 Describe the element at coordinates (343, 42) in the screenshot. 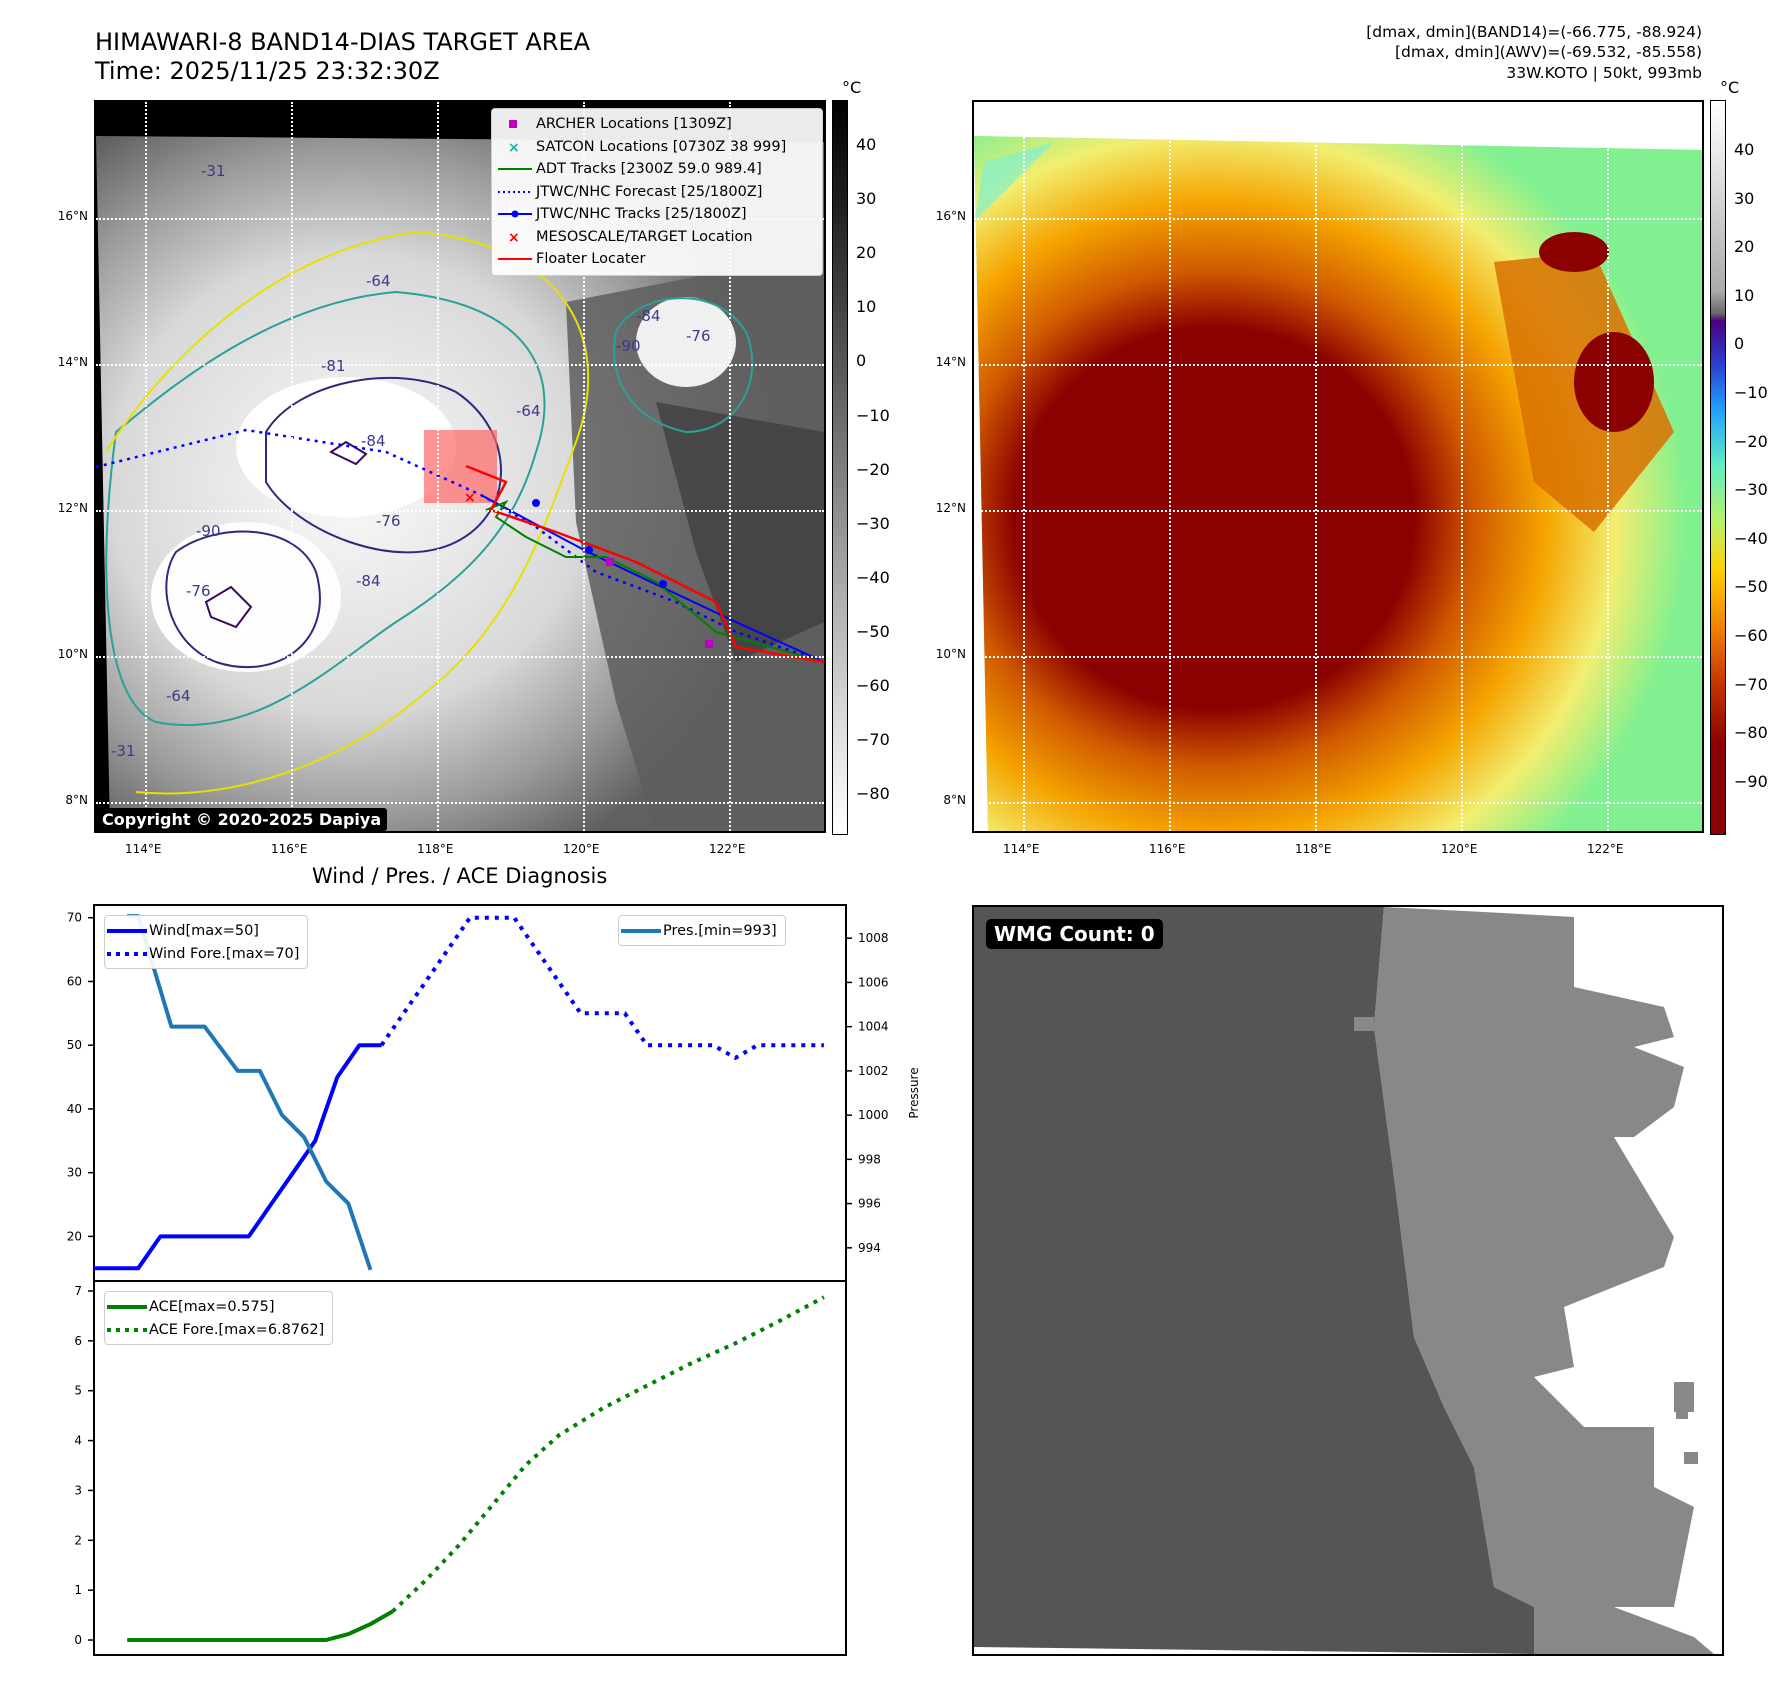

I see `chart-title-line1: HIMAWARI-8 BAND14-DIAS TARGET AREA` at that location.